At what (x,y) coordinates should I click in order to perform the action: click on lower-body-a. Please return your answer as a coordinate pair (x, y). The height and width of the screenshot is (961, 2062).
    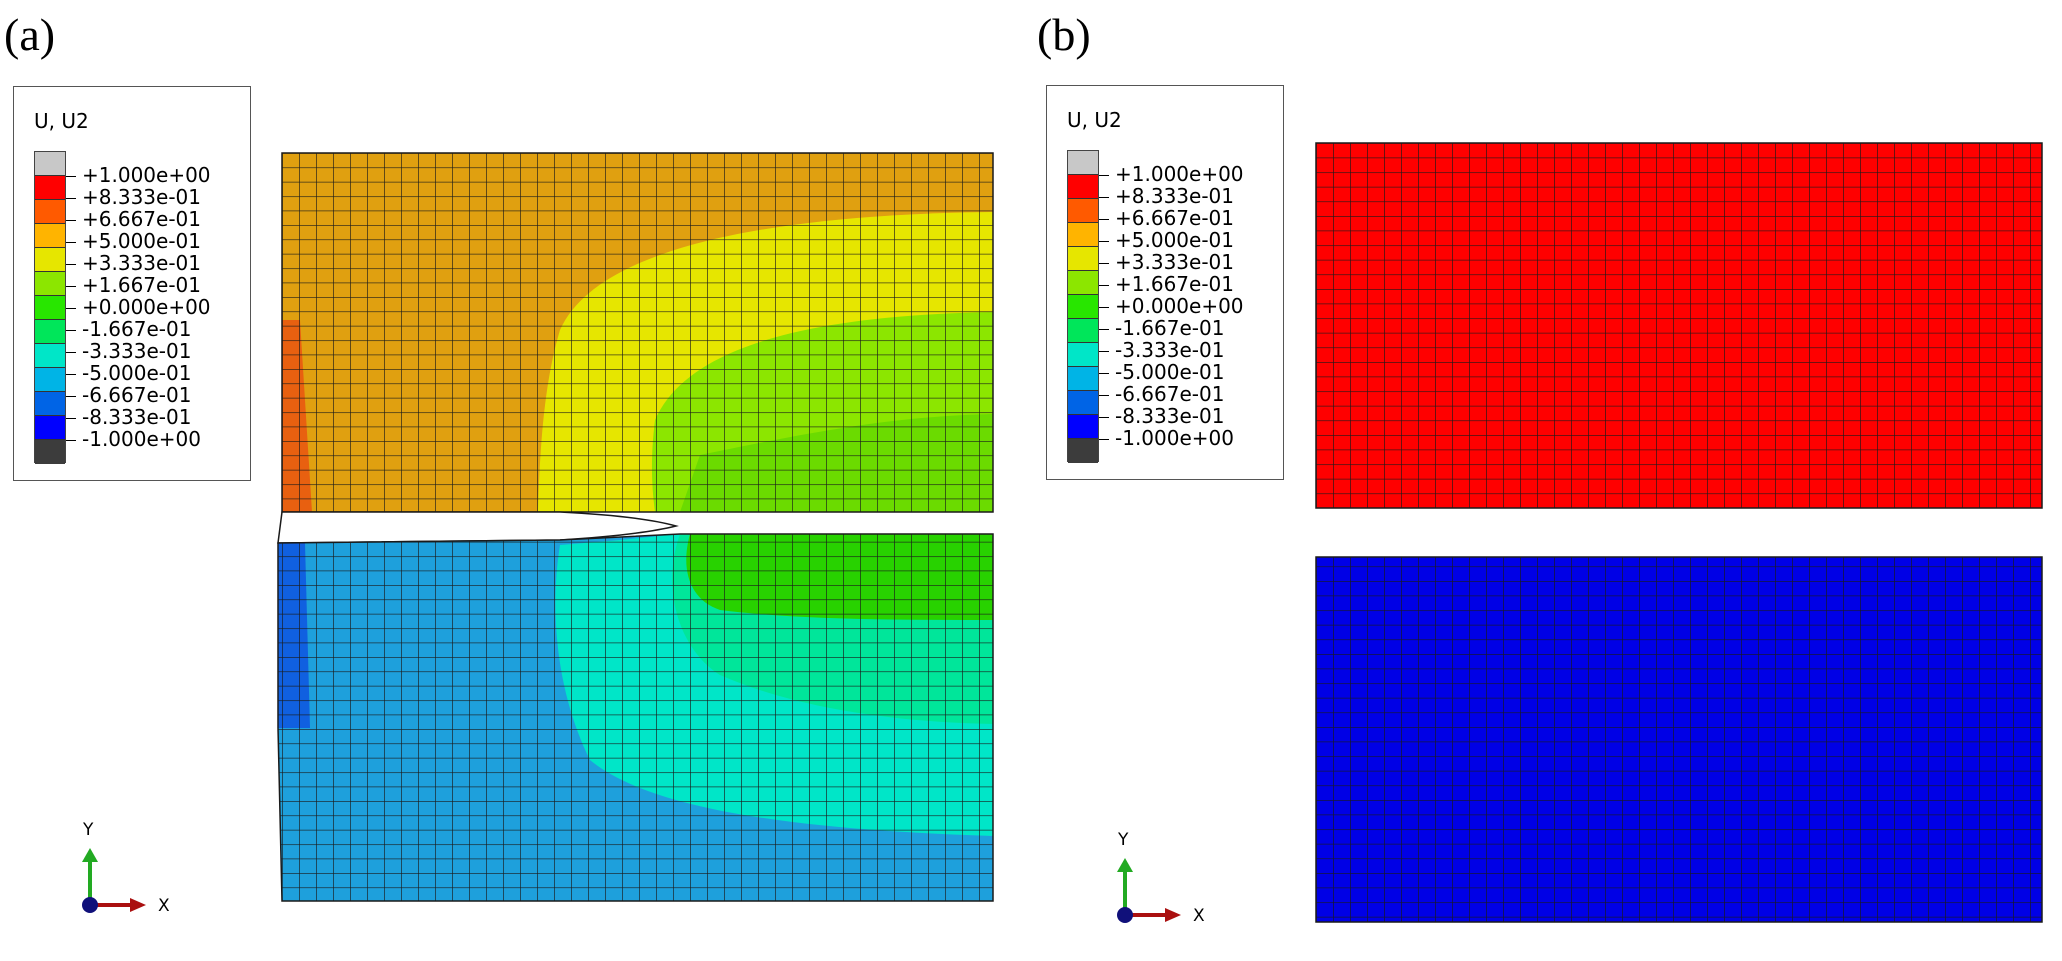
    Looking at the image, I should click on (635, 717).